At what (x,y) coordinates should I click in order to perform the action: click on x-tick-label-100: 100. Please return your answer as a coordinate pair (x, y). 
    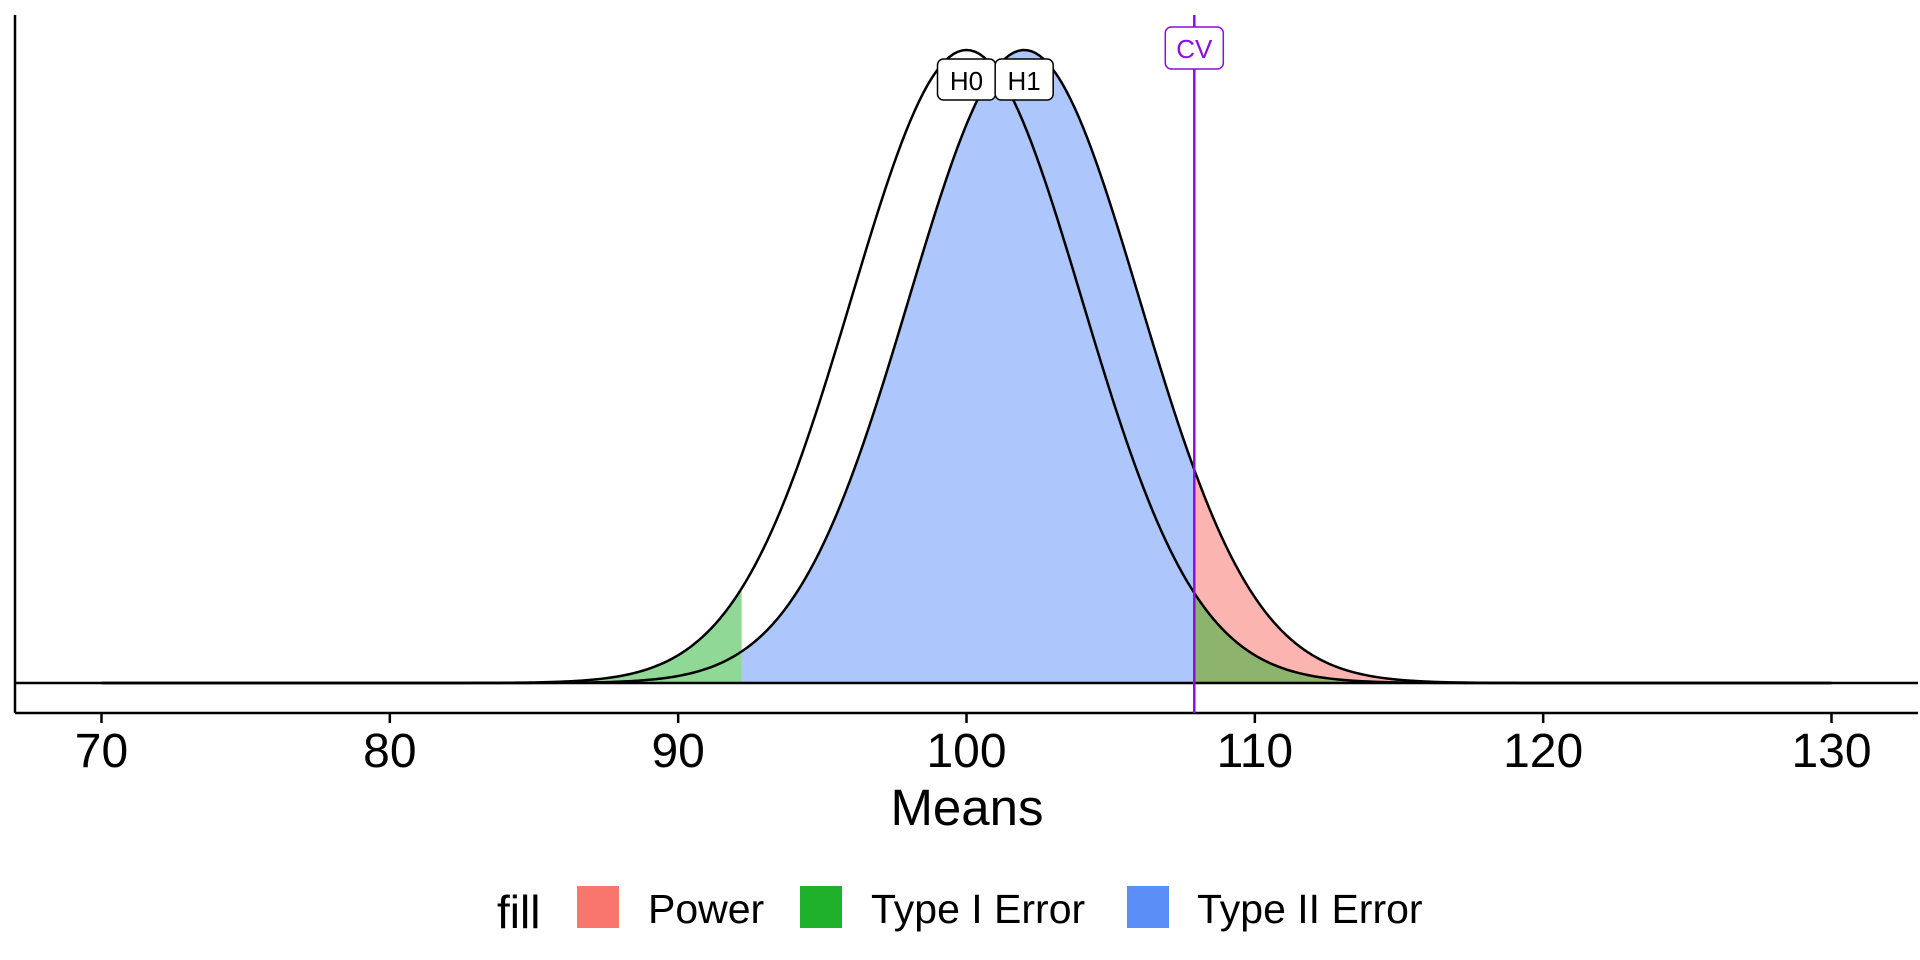
    Looking at the image, I should click on (966, 751).